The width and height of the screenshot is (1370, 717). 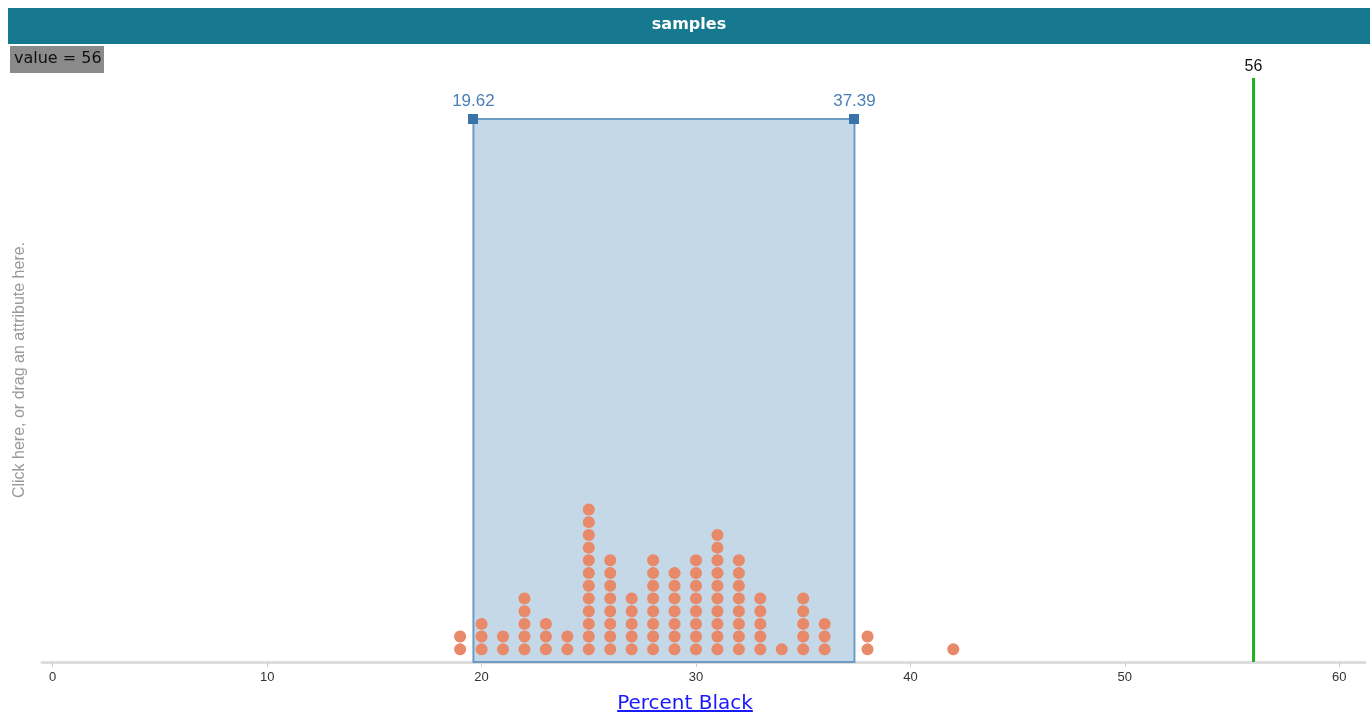 I want to click on x-tick-label: 60, so click(x=1339, y=676).